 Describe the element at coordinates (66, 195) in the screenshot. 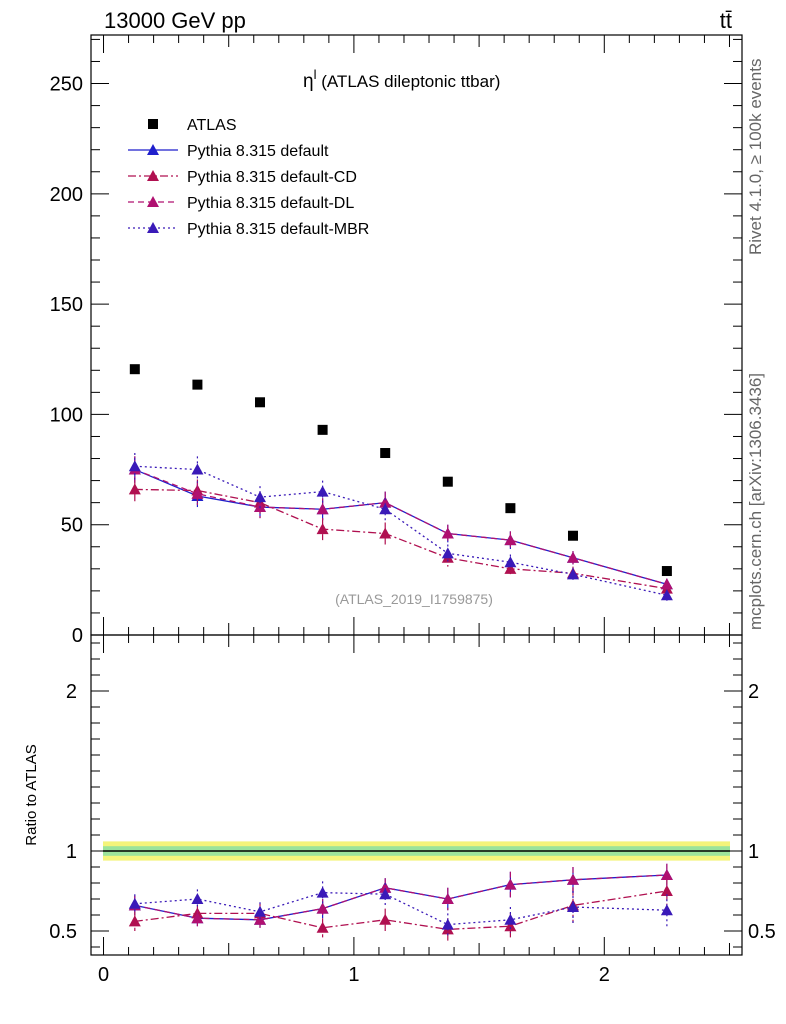

I see `main-ytick-label: 200` at that location.